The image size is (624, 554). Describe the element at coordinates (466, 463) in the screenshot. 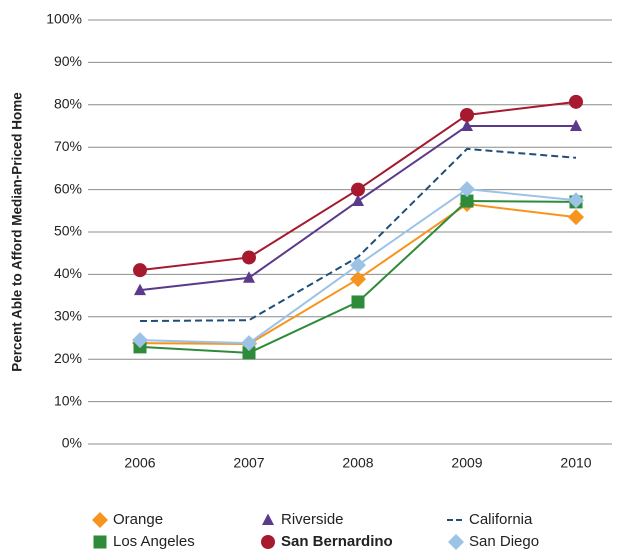

I see `x-tick-label: 2009` at that location.